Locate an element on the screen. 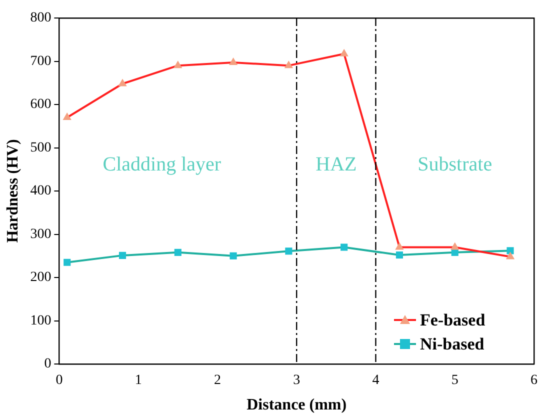 The image size is (550, 419). y-axis-title: Hardness (HV) is located at coordinates (13, 191).